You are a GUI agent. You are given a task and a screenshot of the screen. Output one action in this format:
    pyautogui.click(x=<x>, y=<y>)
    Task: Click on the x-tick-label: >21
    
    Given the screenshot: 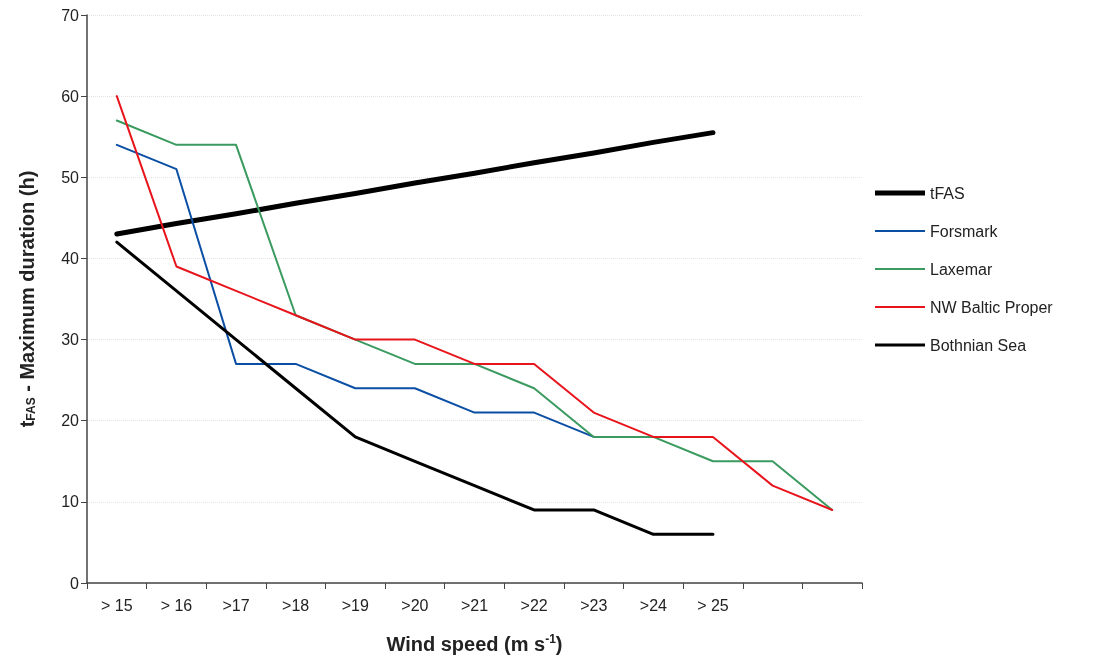 What is the action you would take?
    pyautogui.click(x=474, y=605)
    